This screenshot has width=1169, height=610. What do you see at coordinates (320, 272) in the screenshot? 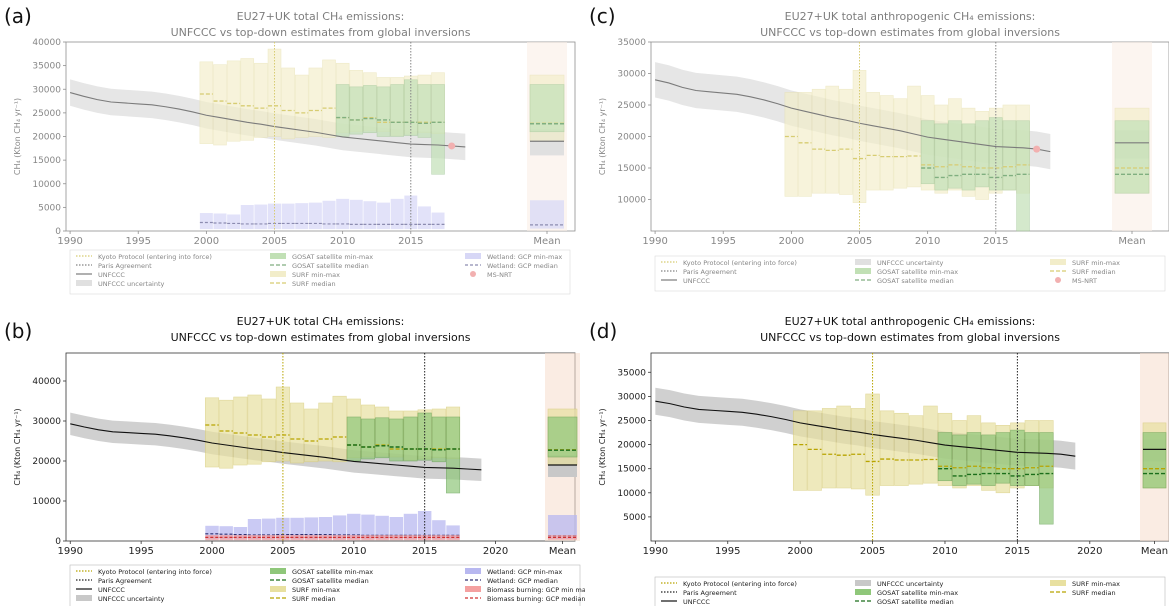
I see `legend-box` at bounding box center [320, 272].